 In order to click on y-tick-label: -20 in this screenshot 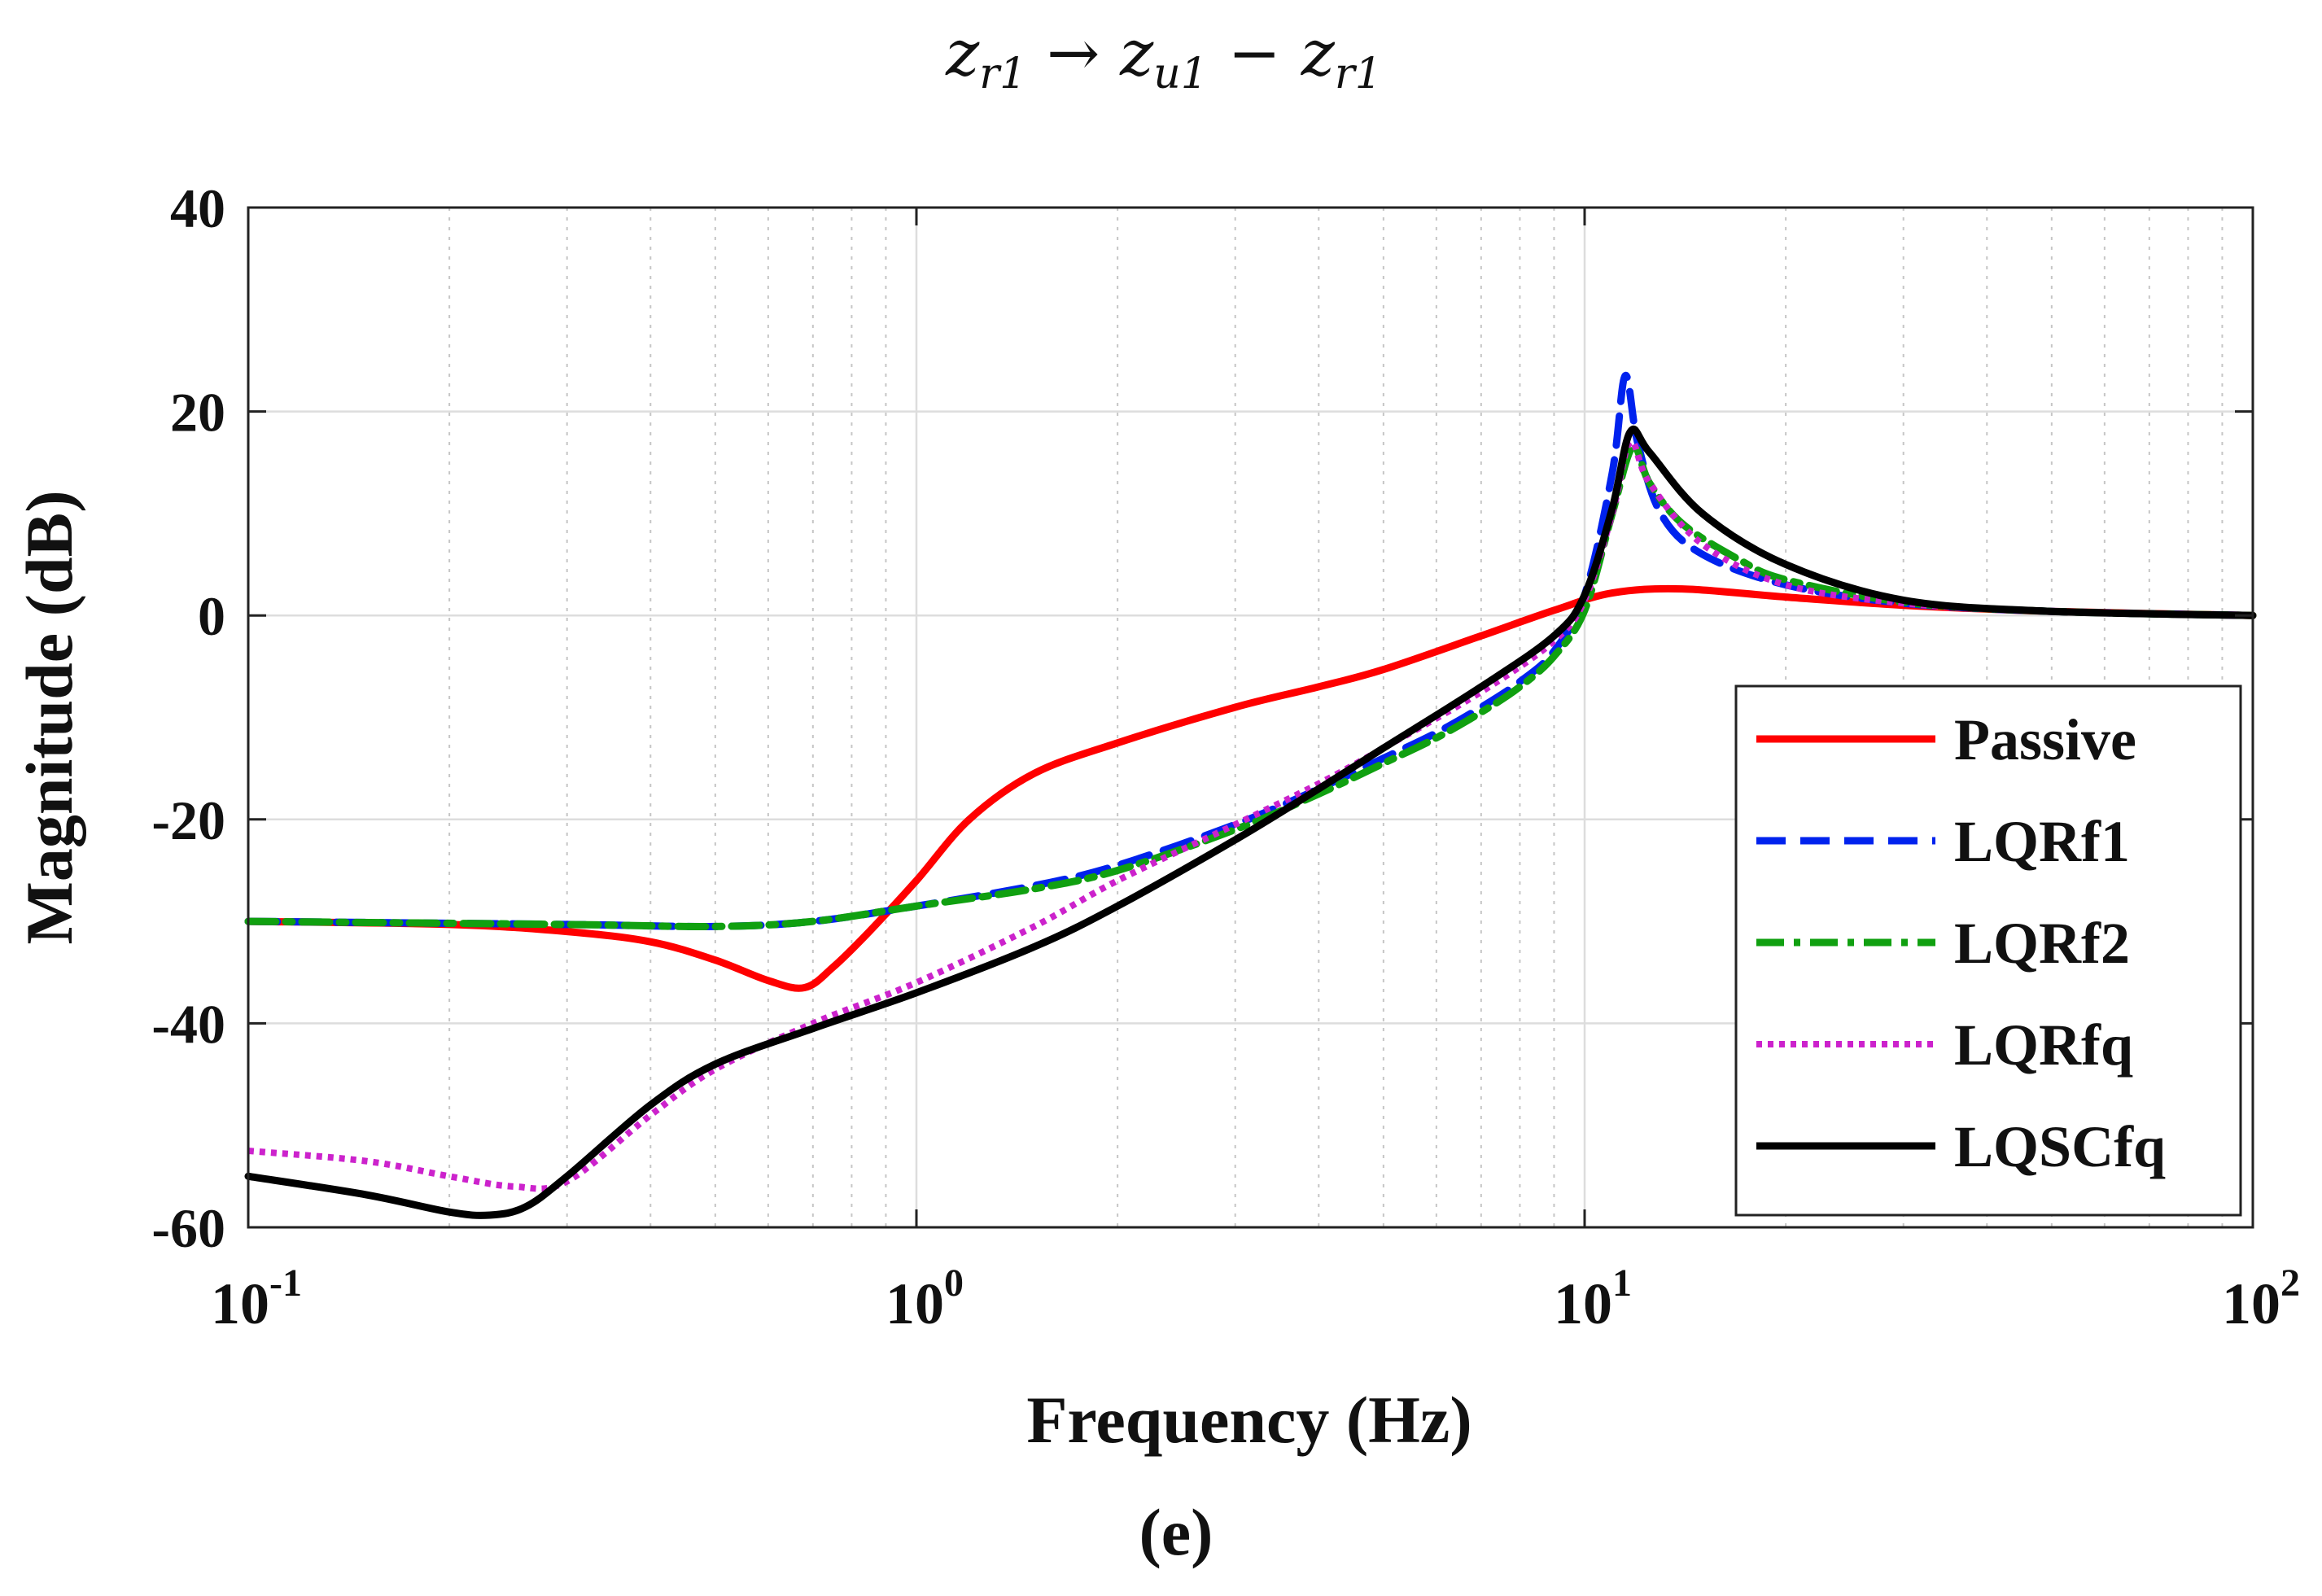, I will do `click(188, 820)`.